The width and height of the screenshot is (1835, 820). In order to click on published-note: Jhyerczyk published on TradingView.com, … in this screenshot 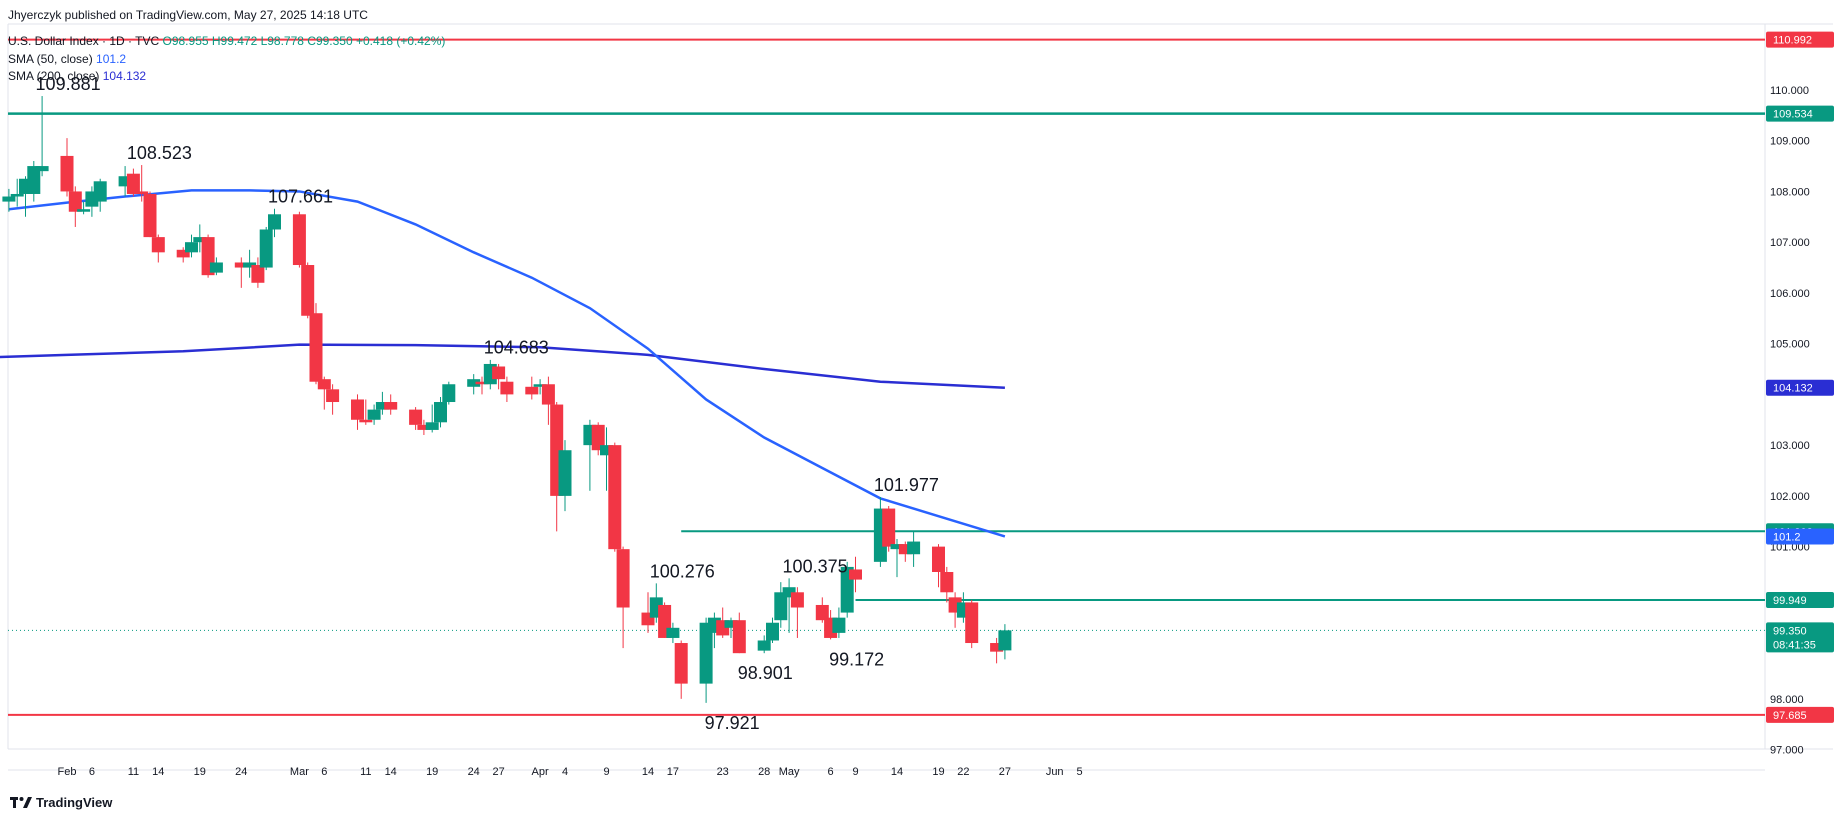, I will do `click(188, 15)`.